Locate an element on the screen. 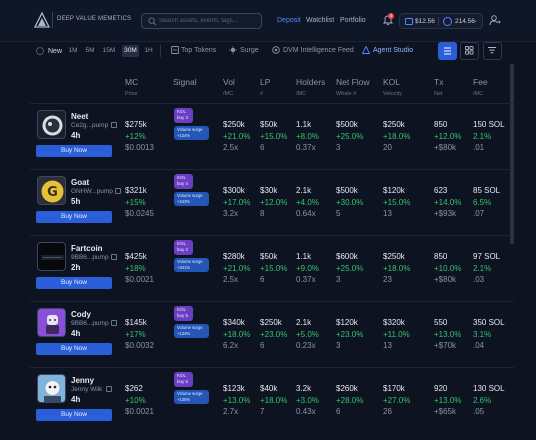 The image size is (536, 440). fee-mc: .01 is located at coordinates (479, 147).